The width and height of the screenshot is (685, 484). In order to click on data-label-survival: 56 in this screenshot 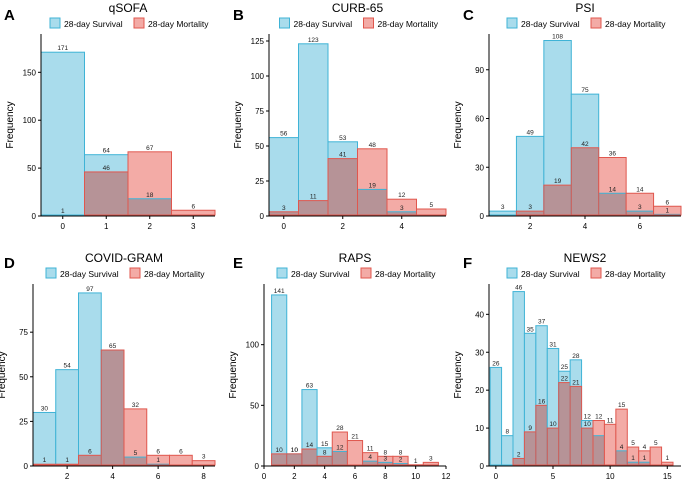, I will do `click(284, 134)`.